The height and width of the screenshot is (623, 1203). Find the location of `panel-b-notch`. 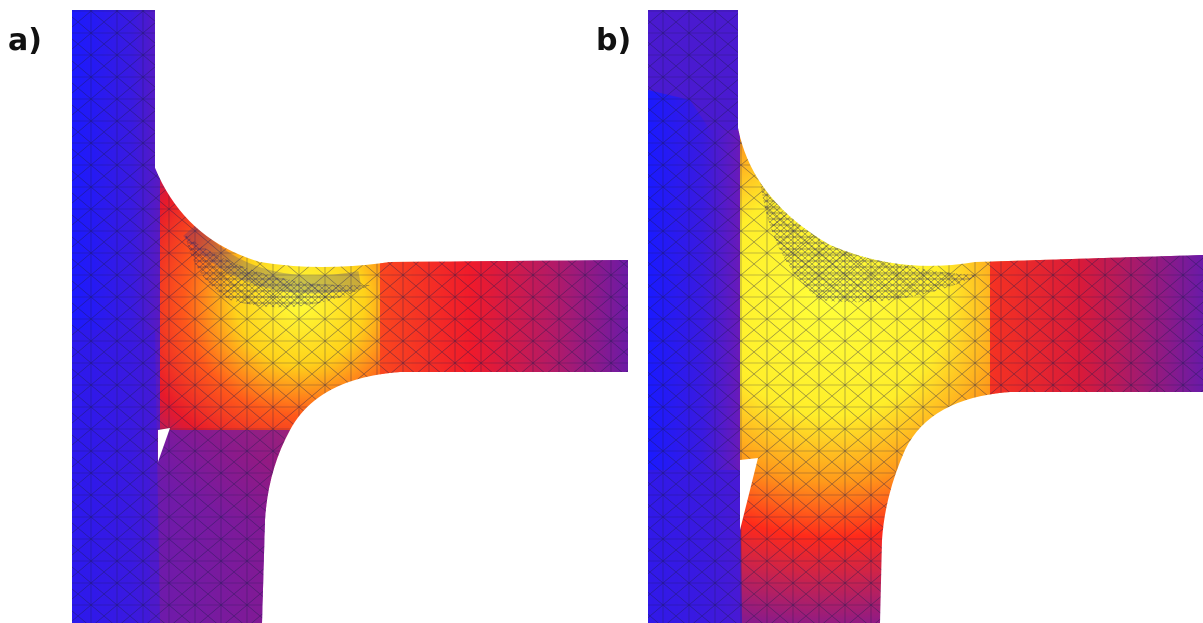

panel-b-notch is located at coordinates (749, 494).